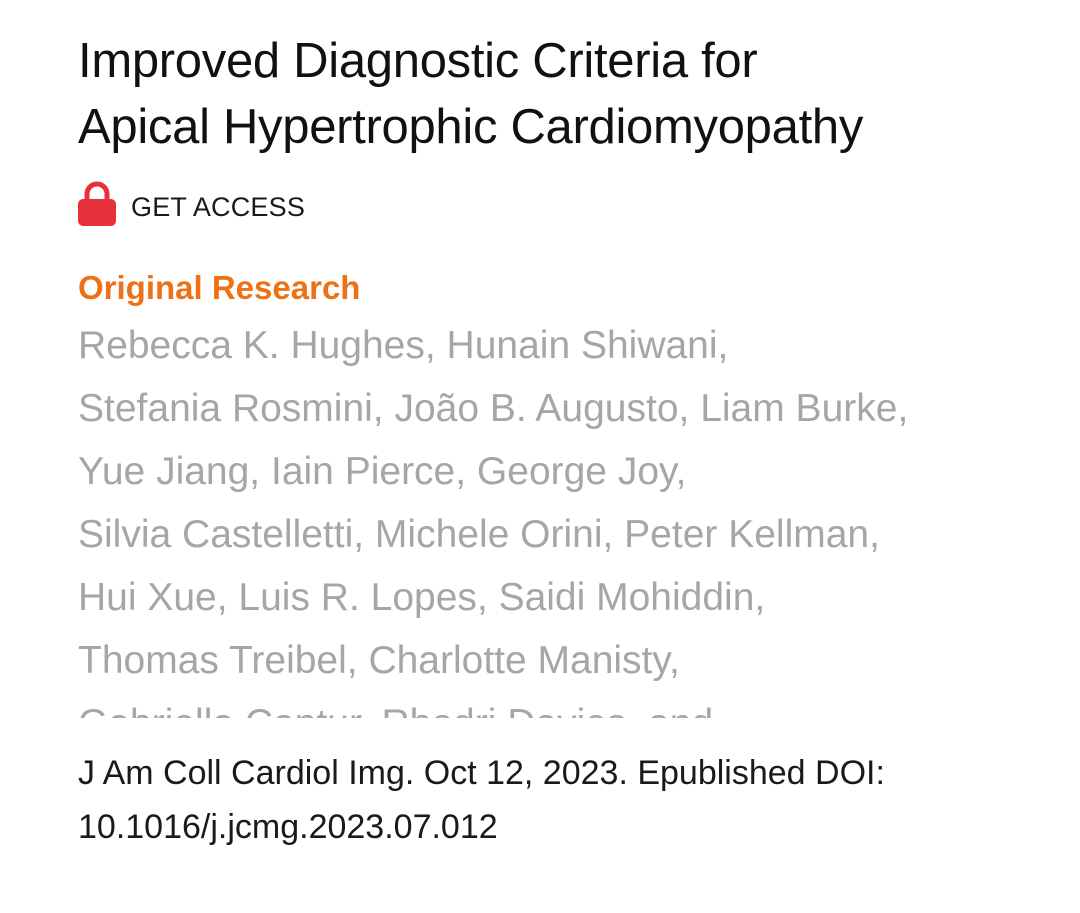  I want to click on author-line: Yue Jiang, Iain Pierce, George Joy,, so click(382, 471).